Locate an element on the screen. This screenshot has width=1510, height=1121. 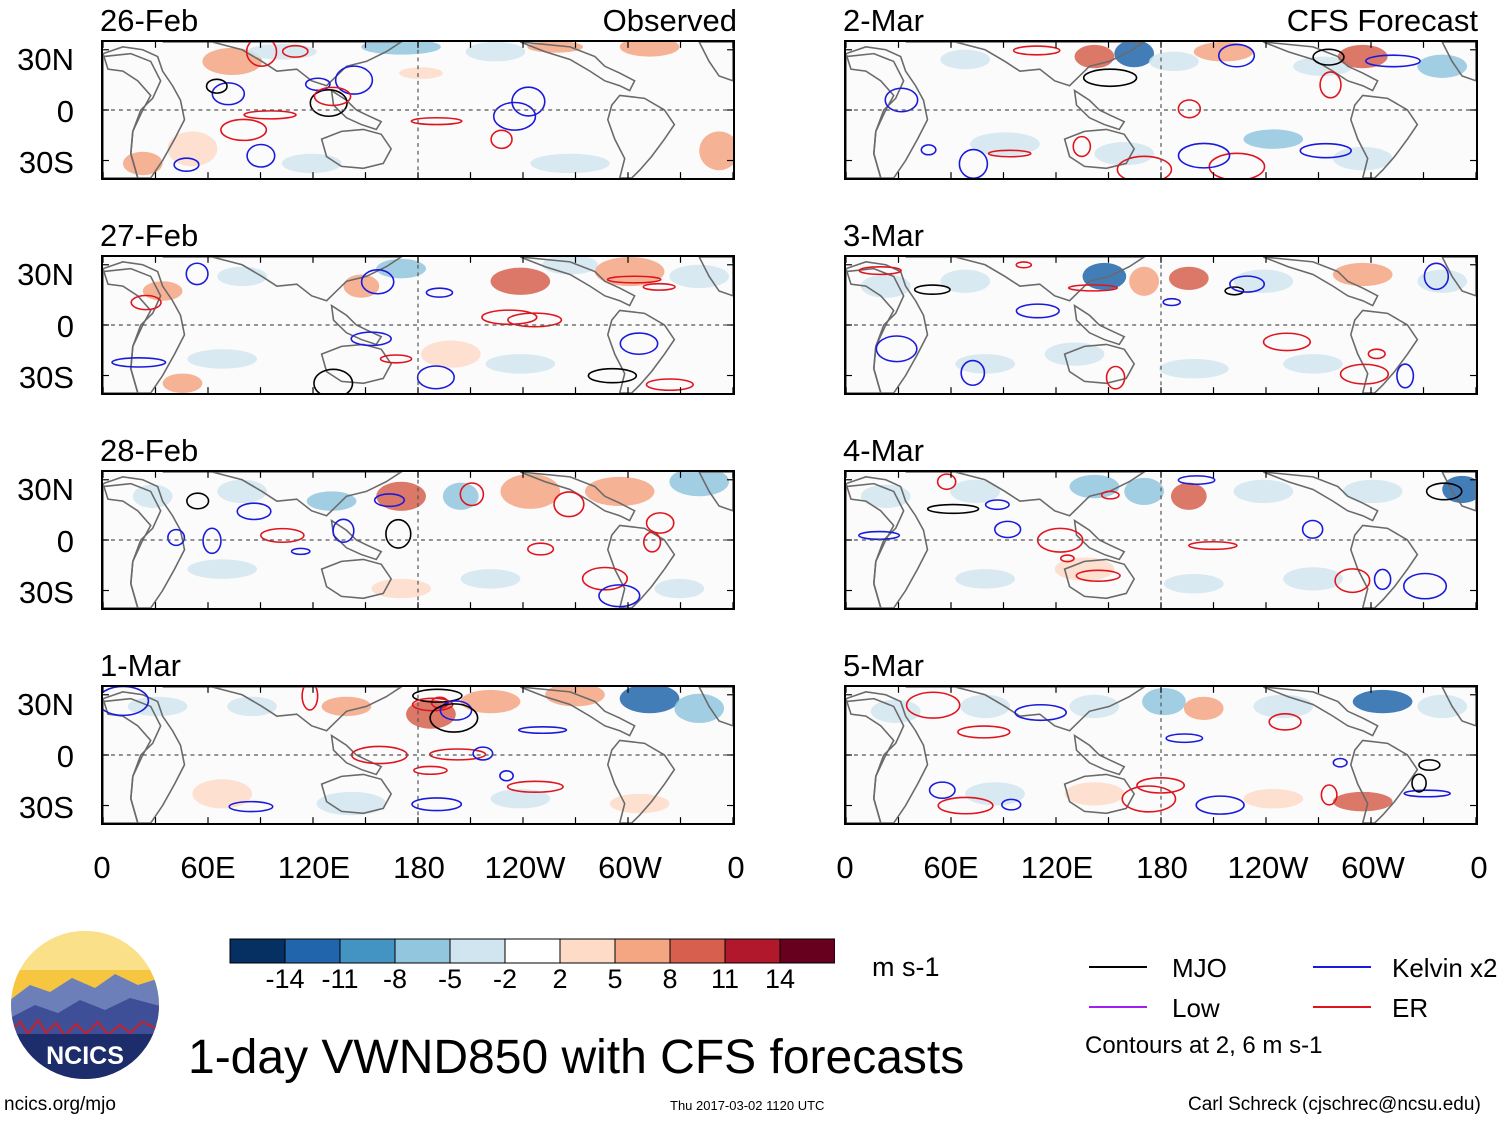
forecast-label: CFS Forecast is located at coordinates (1382, 20).